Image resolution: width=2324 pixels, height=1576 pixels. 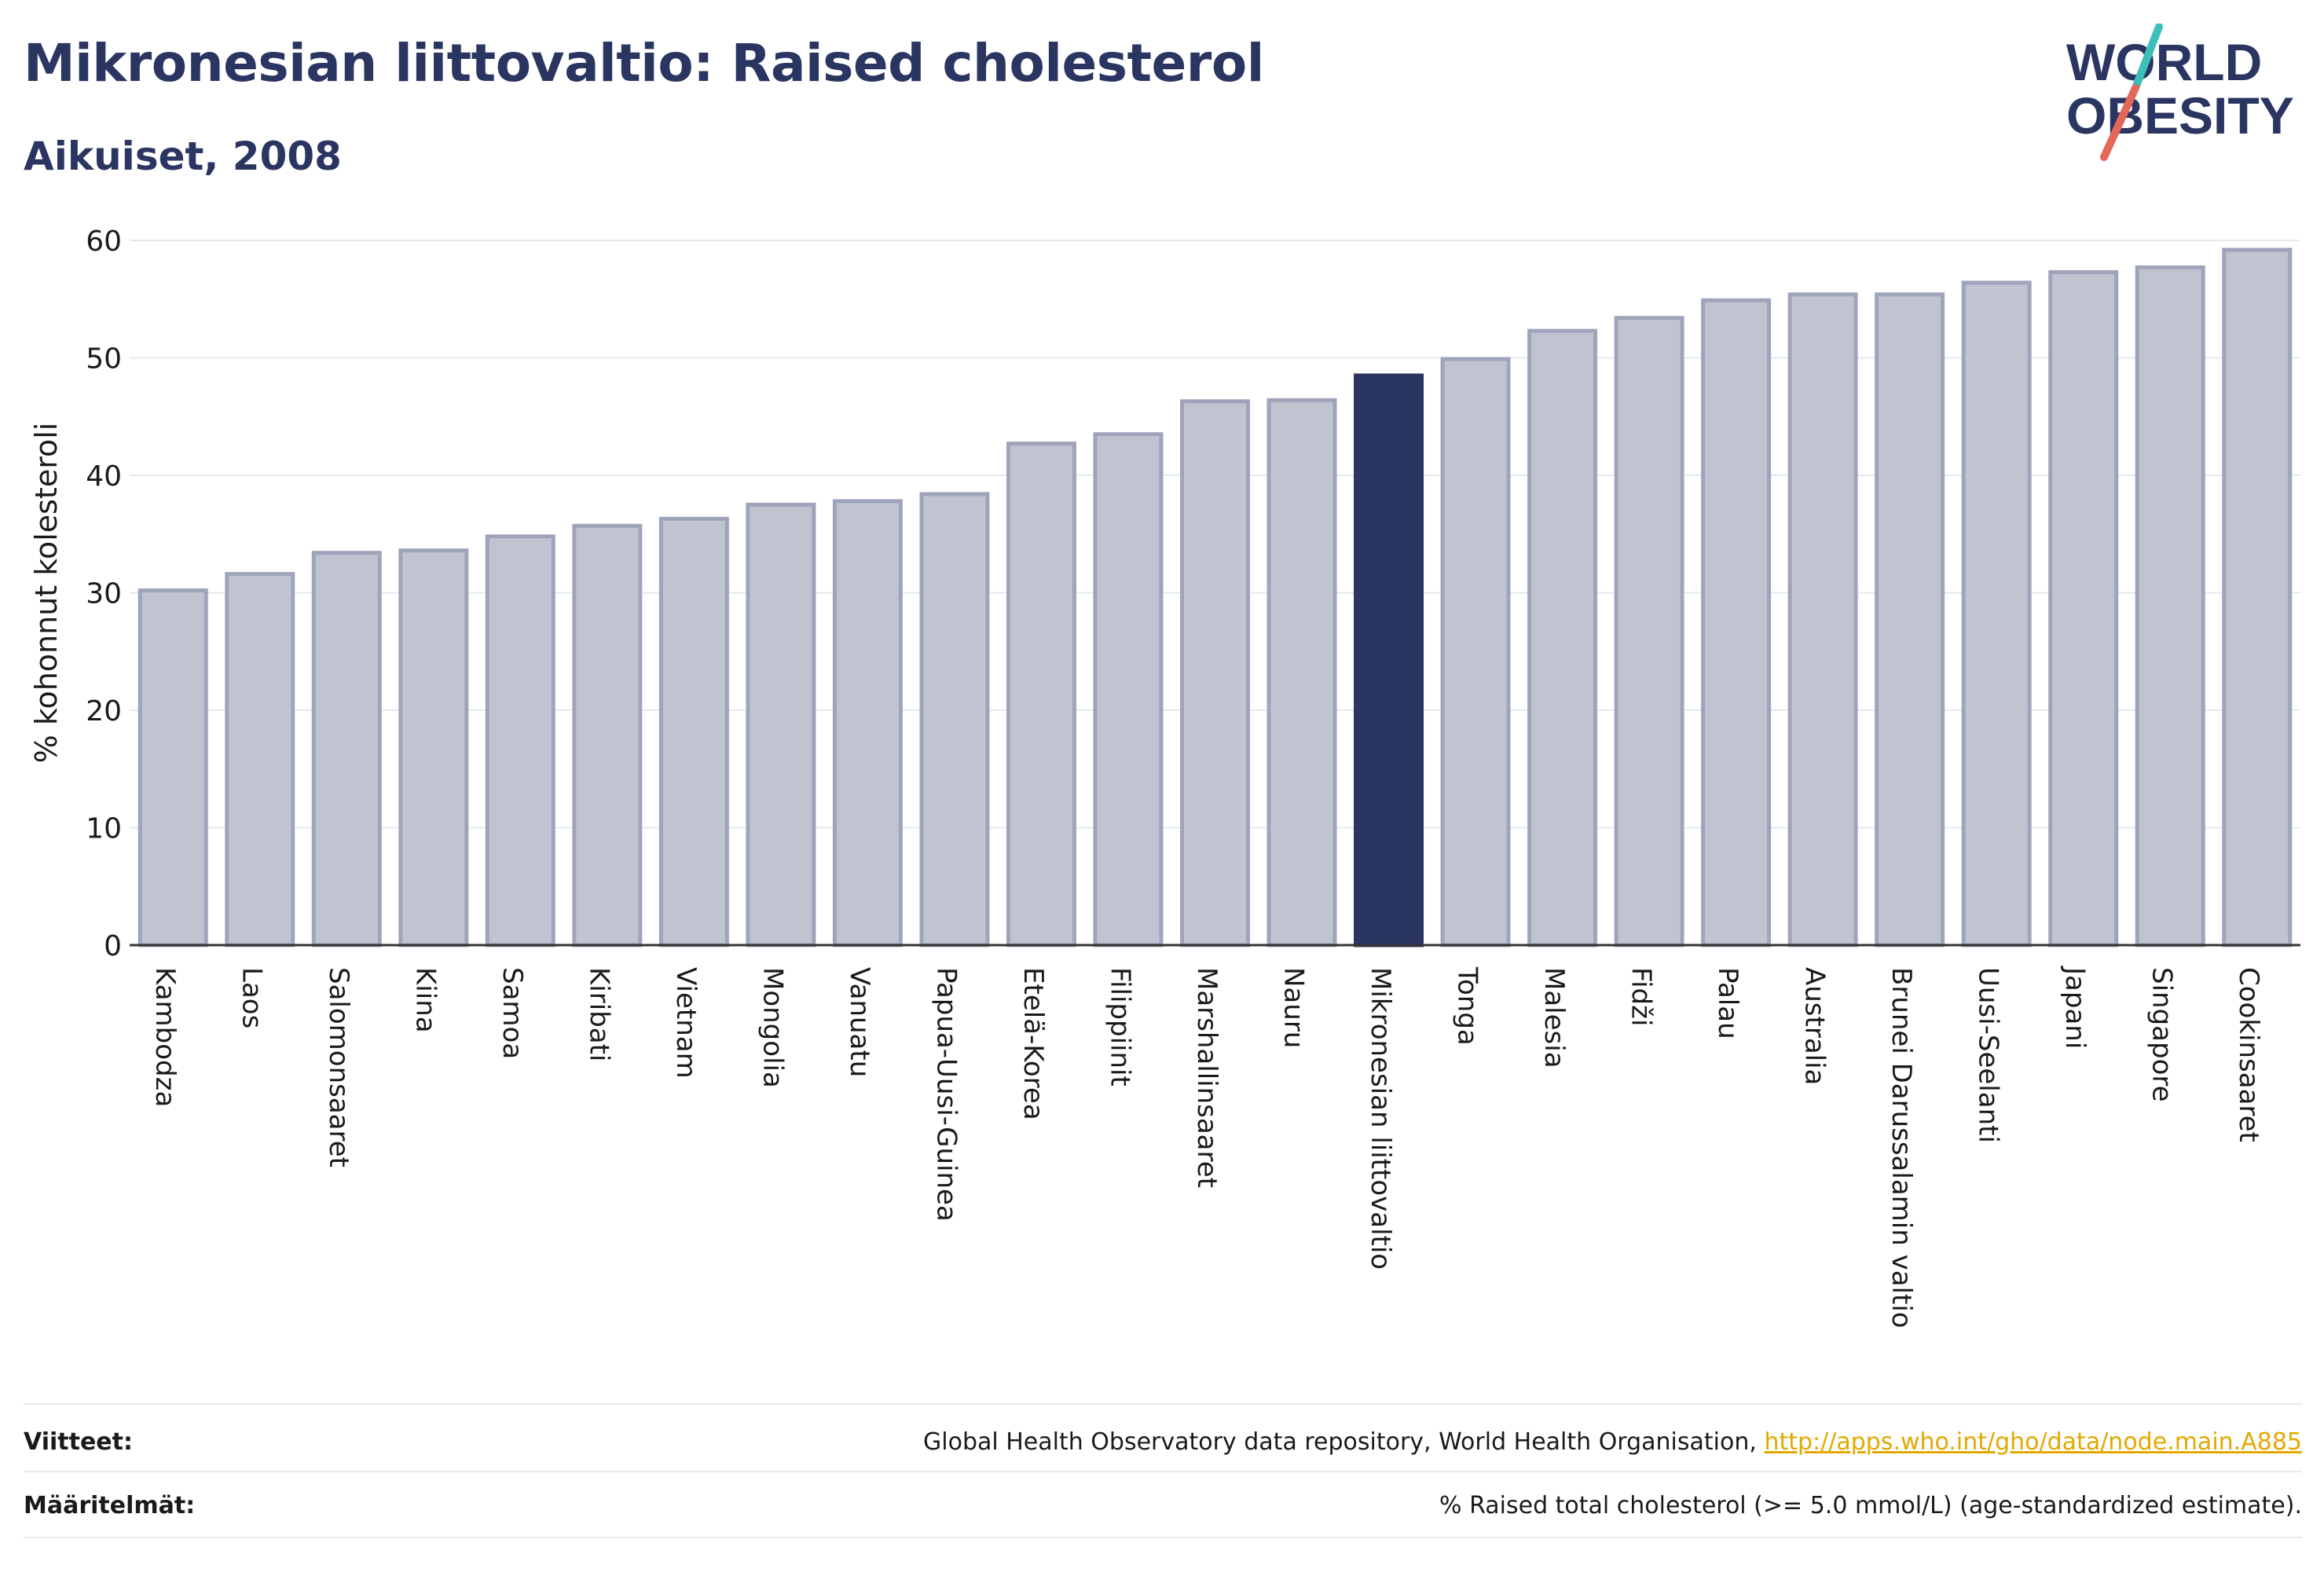 What do you see at coordinates (512, 1013) in the screenshot?
I see `x-tick-label: Samoa` at bounding box center [512, 1013].